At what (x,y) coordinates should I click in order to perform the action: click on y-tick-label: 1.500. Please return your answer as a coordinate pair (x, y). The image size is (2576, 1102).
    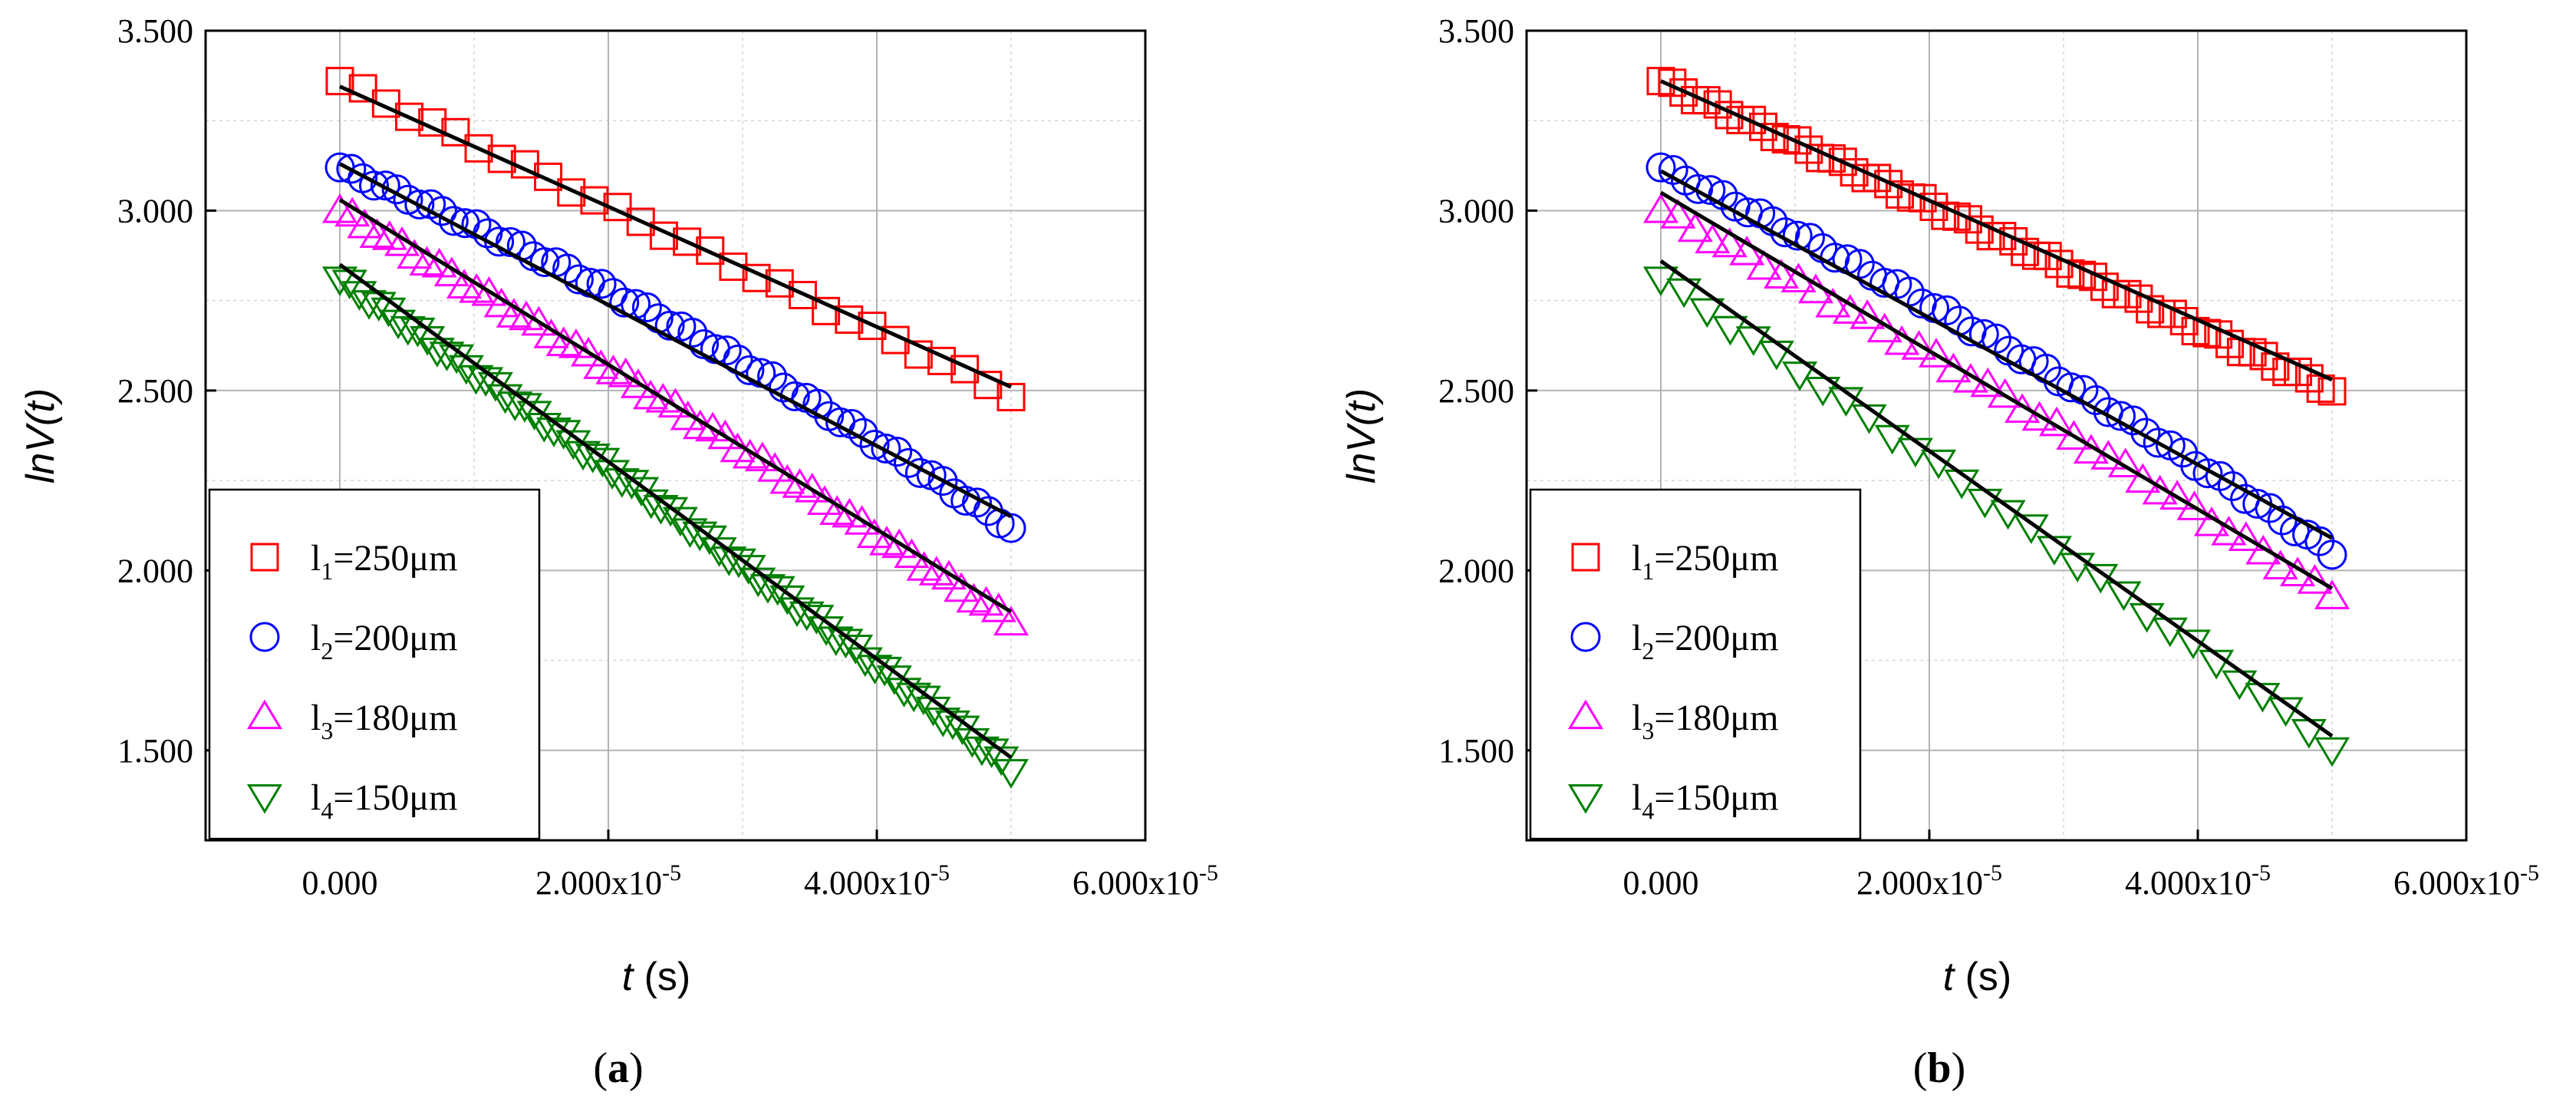
    Looking at the image, I should click on (1476, 751).